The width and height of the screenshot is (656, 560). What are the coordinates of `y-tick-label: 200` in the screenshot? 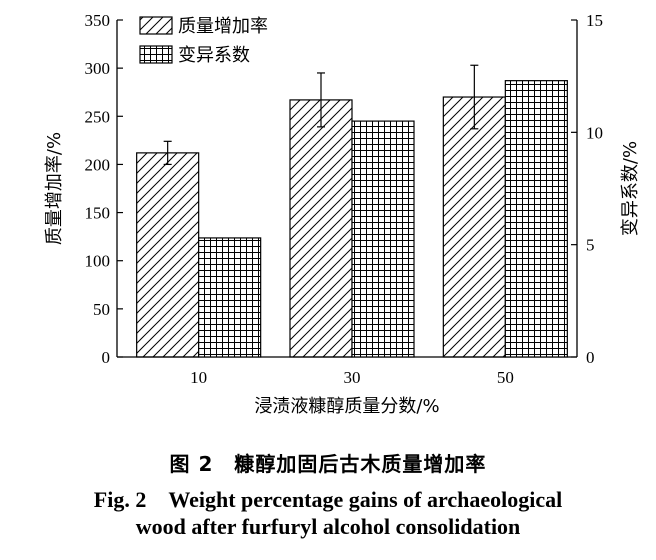 It's located at (98, 164).